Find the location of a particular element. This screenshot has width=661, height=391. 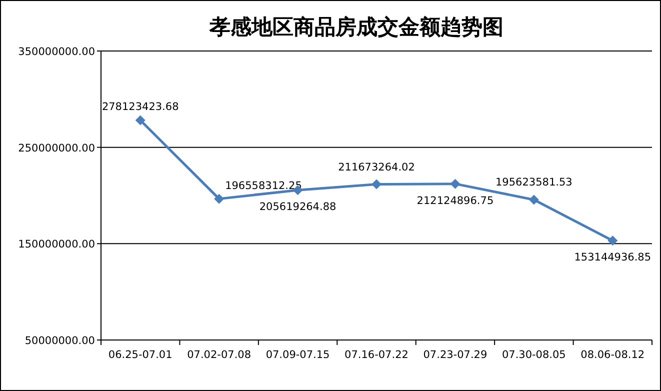

y-tick-label: 150000000.00 is located at coordinates (56, 244).